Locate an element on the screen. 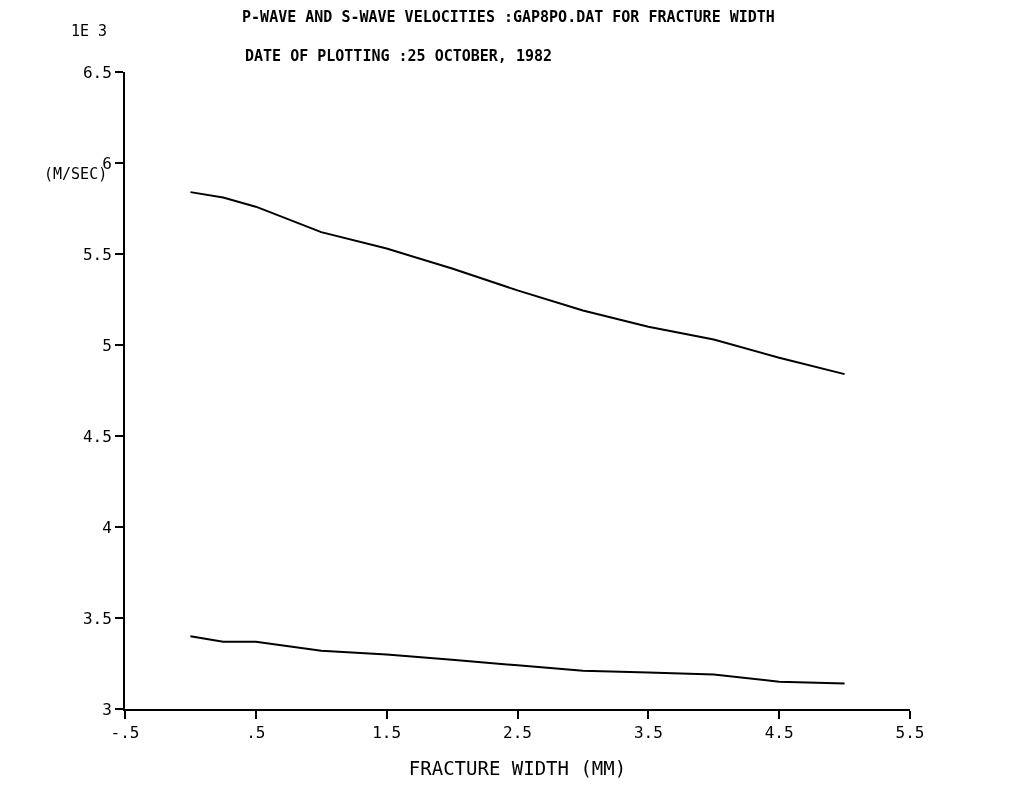 The image size is (1030, 789). chart-title: P-WAVE AND S-WAVE VELOCITIES :GAP8PO.DAT FOR FRACTURE WIDTH is located at coordinates (508, 17).